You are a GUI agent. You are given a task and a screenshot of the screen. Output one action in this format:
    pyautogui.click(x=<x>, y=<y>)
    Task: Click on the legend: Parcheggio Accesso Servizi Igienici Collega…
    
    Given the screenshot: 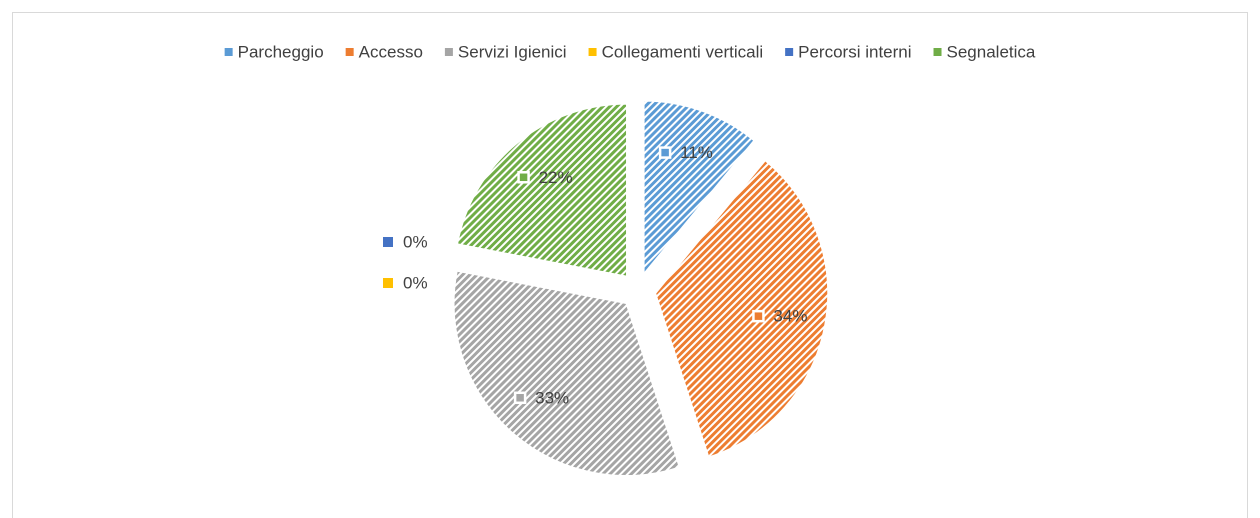 What is the action you would take?
    pyautogui.click(x=630, y=51)
    